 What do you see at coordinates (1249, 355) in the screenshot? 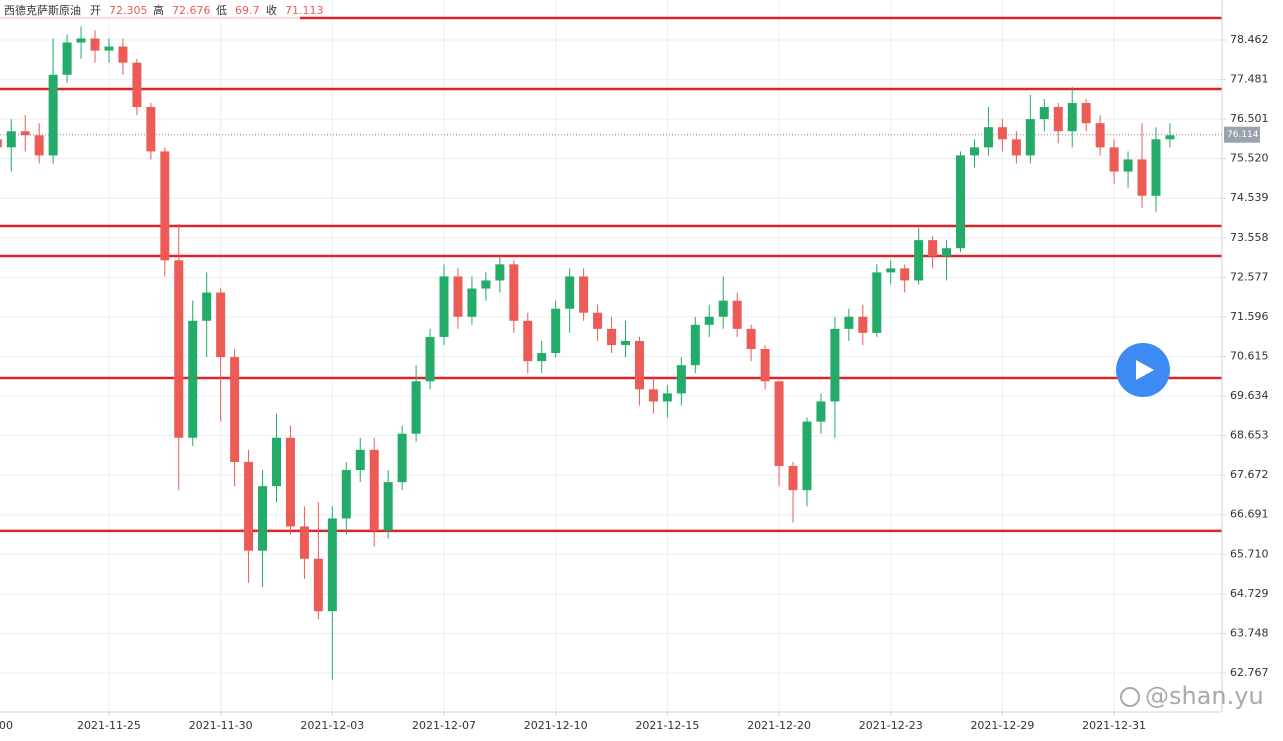
I see `y-tick-label: 70.615` at bounding box center [1249, 355].